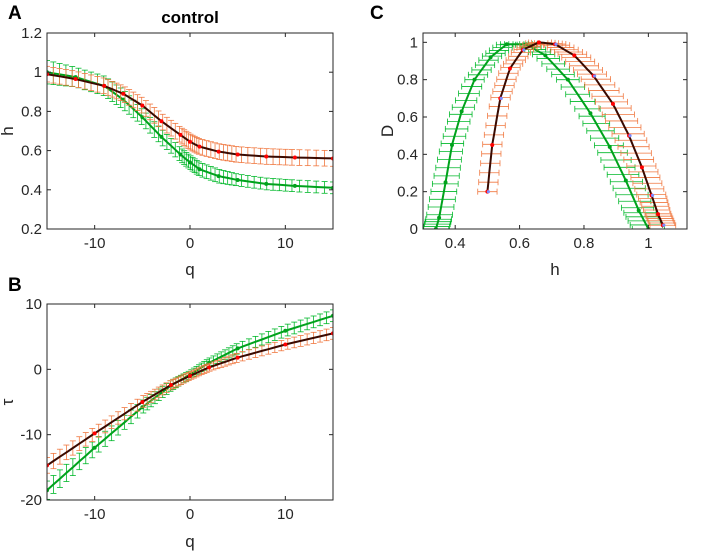  I want to click on x-axis-label: h, so click(554, 269).